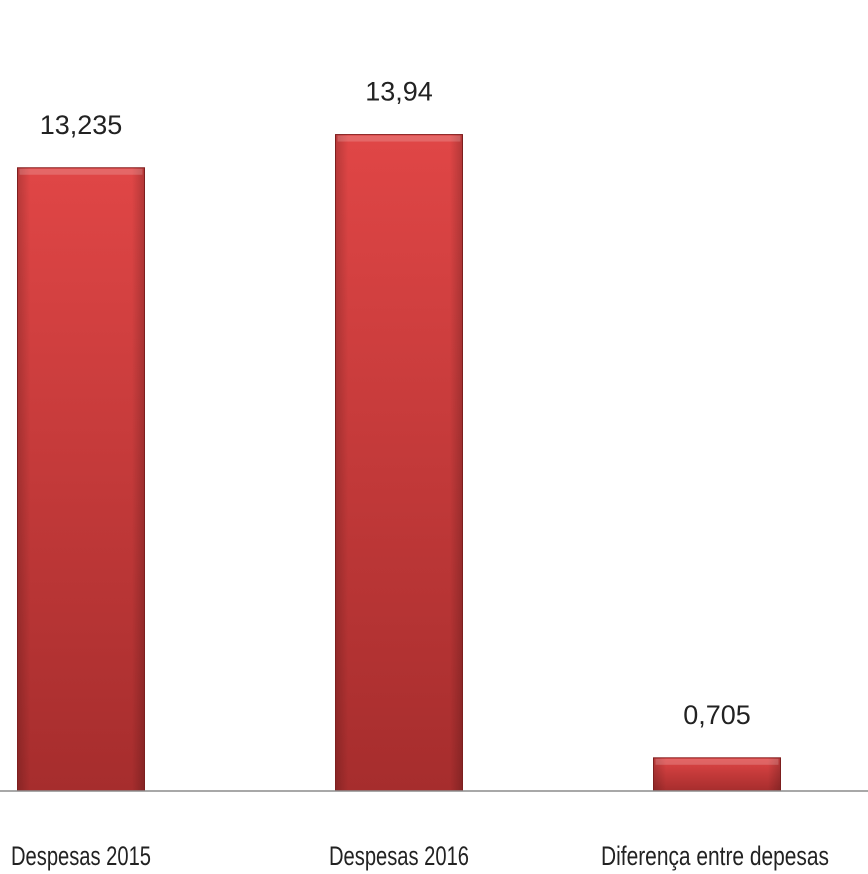  Describe the element at coordinates (715, 856) in the screenshot. I see `category-label-3: Diferença entre depesas` at that location.